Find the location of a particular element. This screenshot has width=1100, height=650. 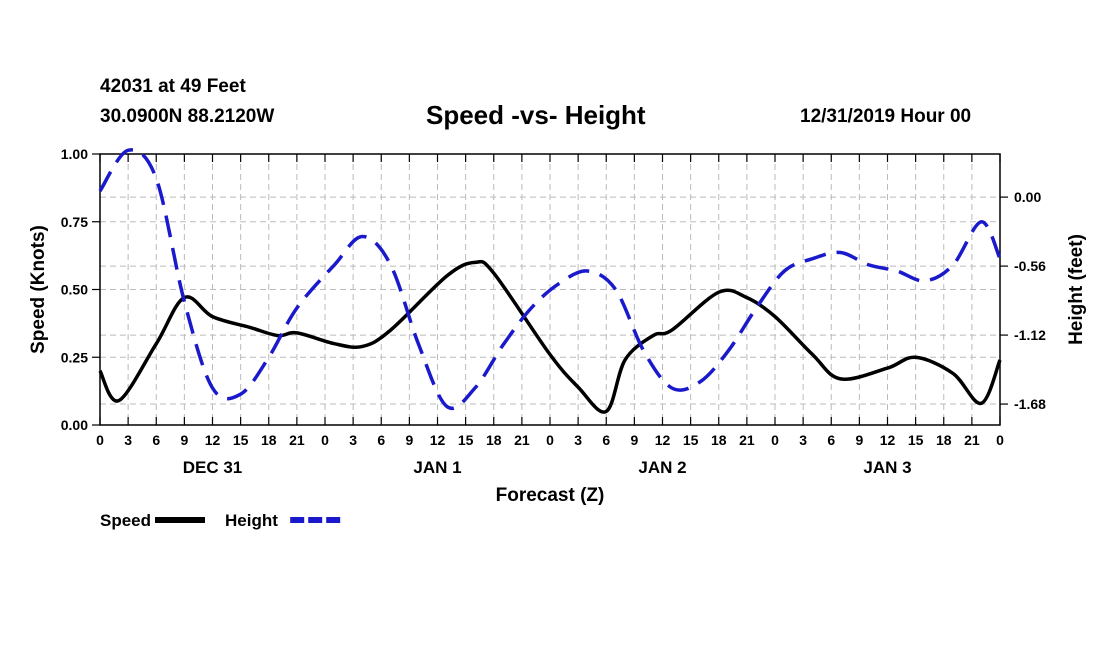

datetime-label: 12/31/2019 Hour 00 is located at coordinates (886, 116).